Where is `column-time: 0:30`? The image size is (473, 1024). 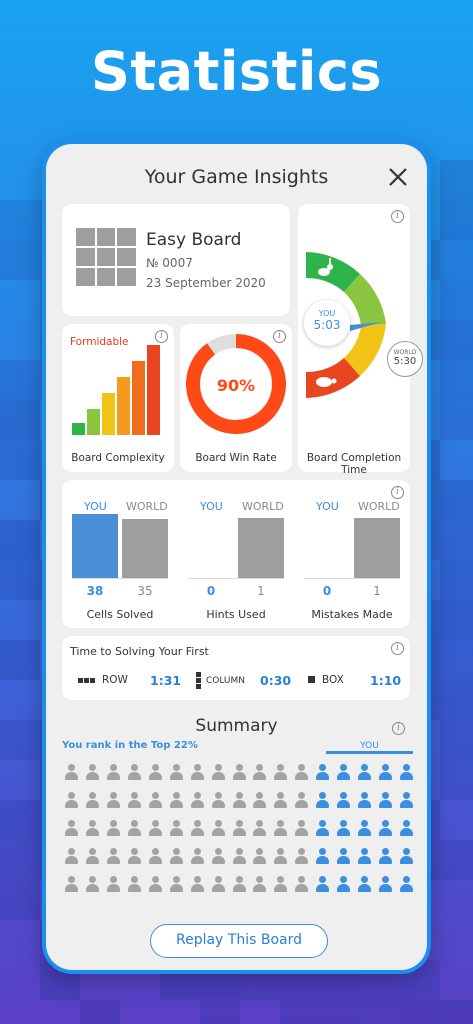 column-time: 0:30 is located at coordinates (276, 680).